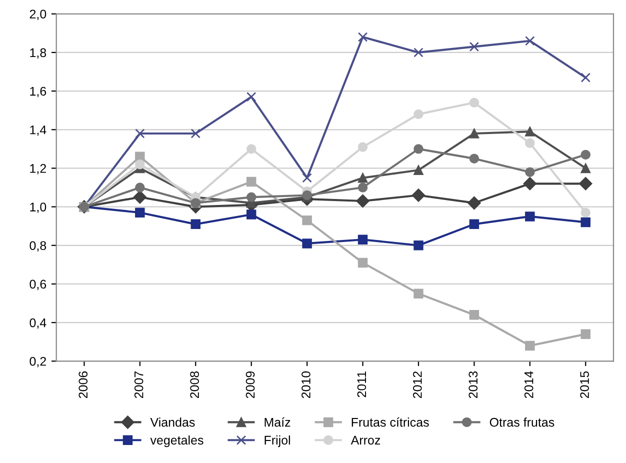 The width and height of the screenshot is (626, 463). I want to click on x-tick-label: 2008, so click(194, 384).